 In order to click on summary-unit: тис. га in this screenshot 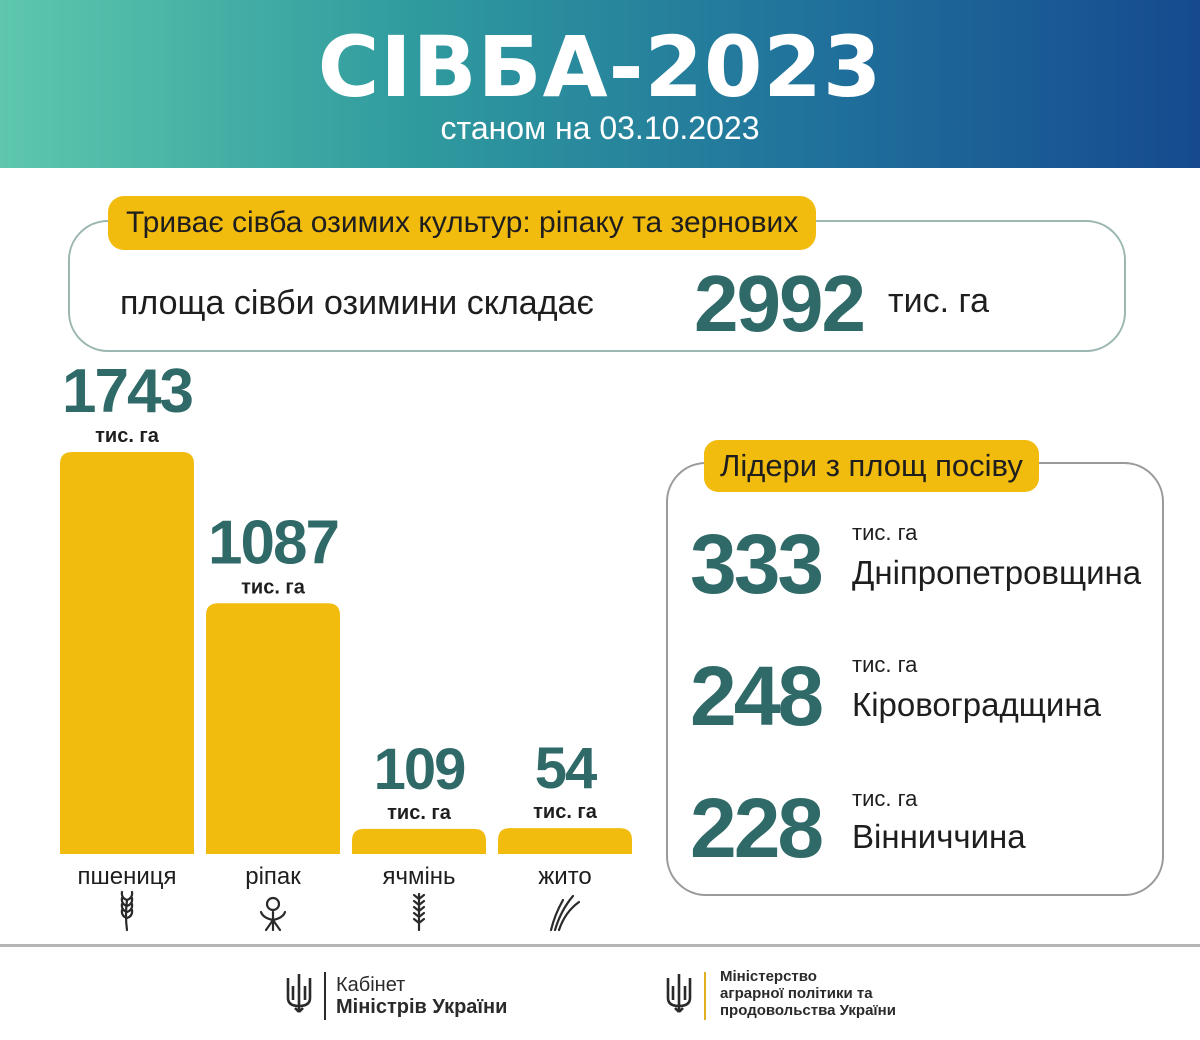, I will do `click(939, 301)`.